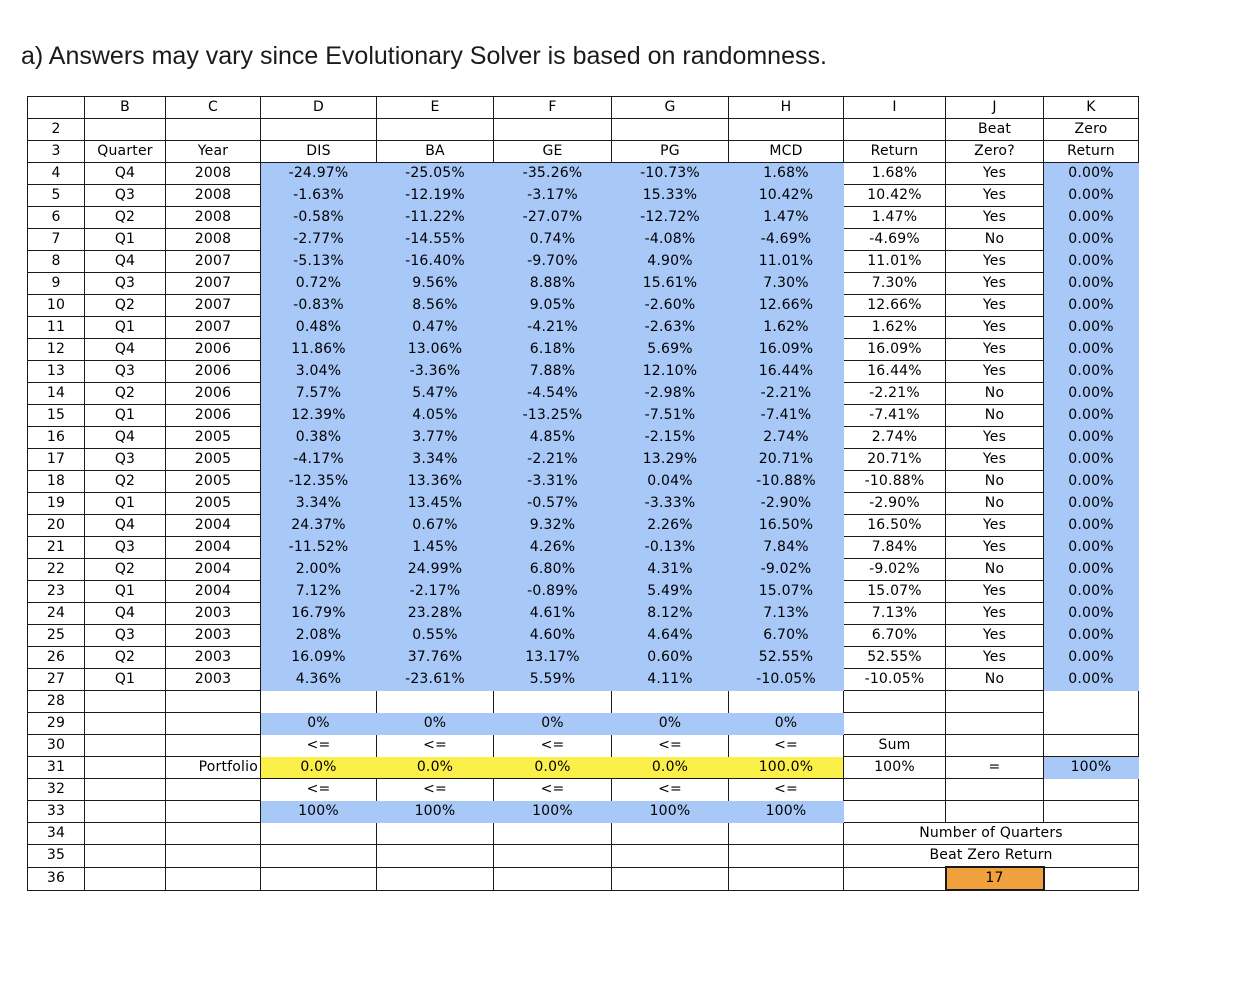 This screenshot has width=1238, height=1000. Describe the element at coordinates (56, 173) in the screenshot. I see `row-number: 4` at that location.